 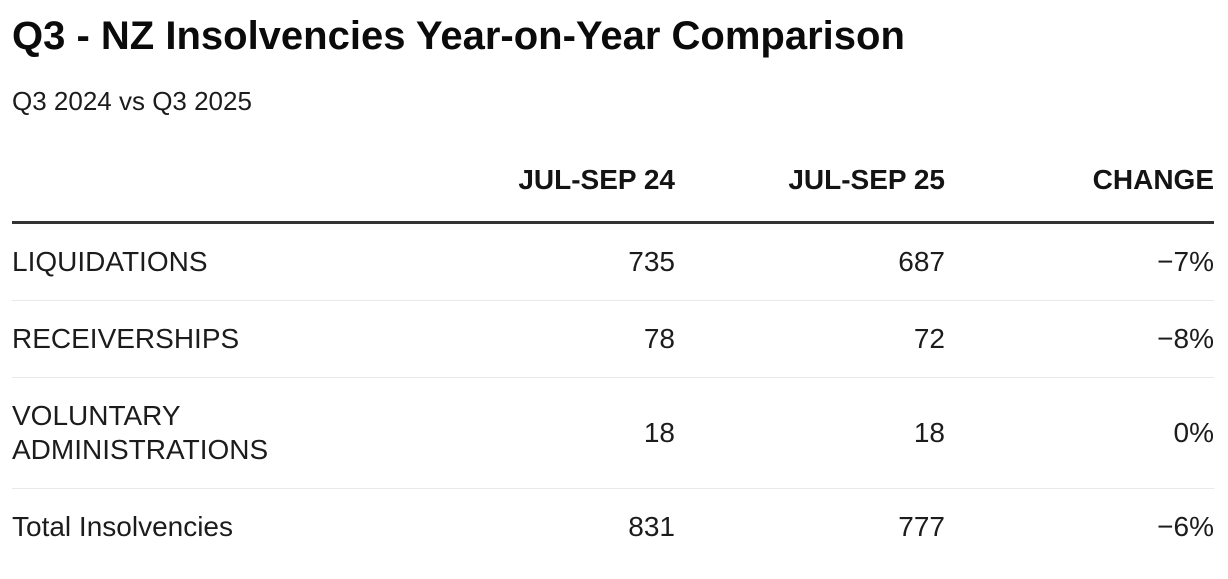 I want to click on value-jul-sep-25: 777, so click(x=921, y=527).